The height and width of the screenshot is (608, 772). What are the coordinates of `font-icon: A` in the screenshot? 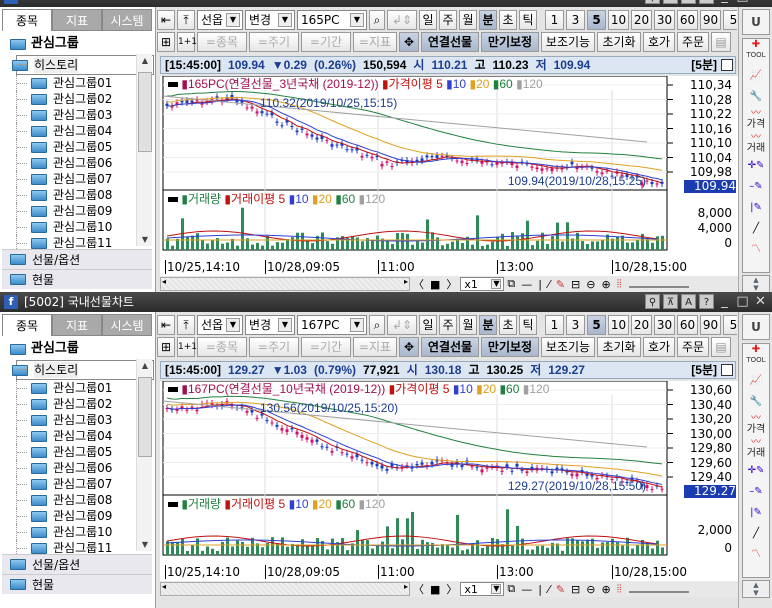 It's located at (688, 2).